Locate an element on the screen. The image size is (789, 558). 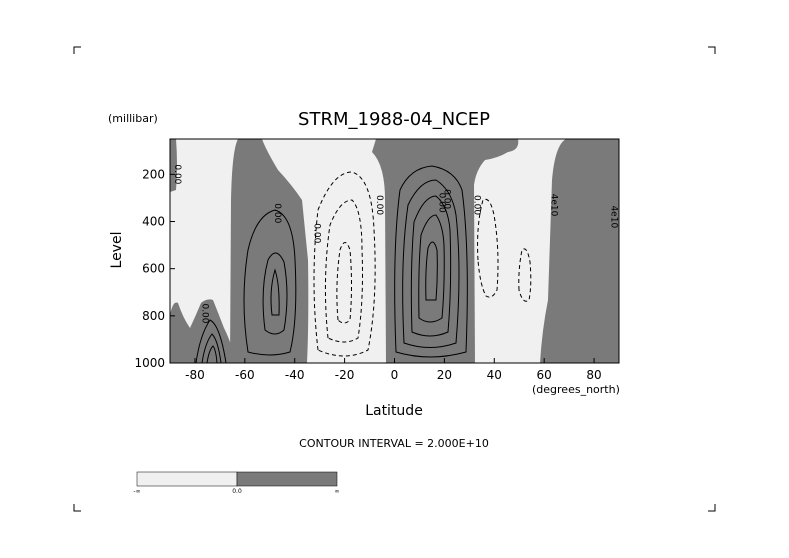
tropical-cell-positive-region is located at coordinates (445, 251).